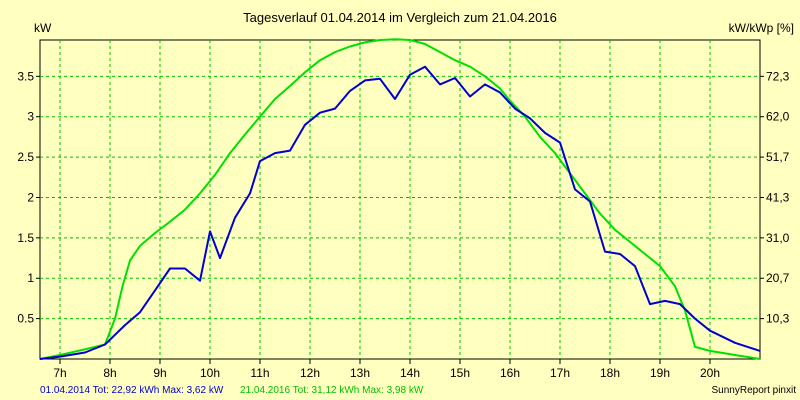  I want to click on legend-series-2014: 01.04.2014 Tot: 22,92 kWh Max: 3,62 kW, so click(132, 390).